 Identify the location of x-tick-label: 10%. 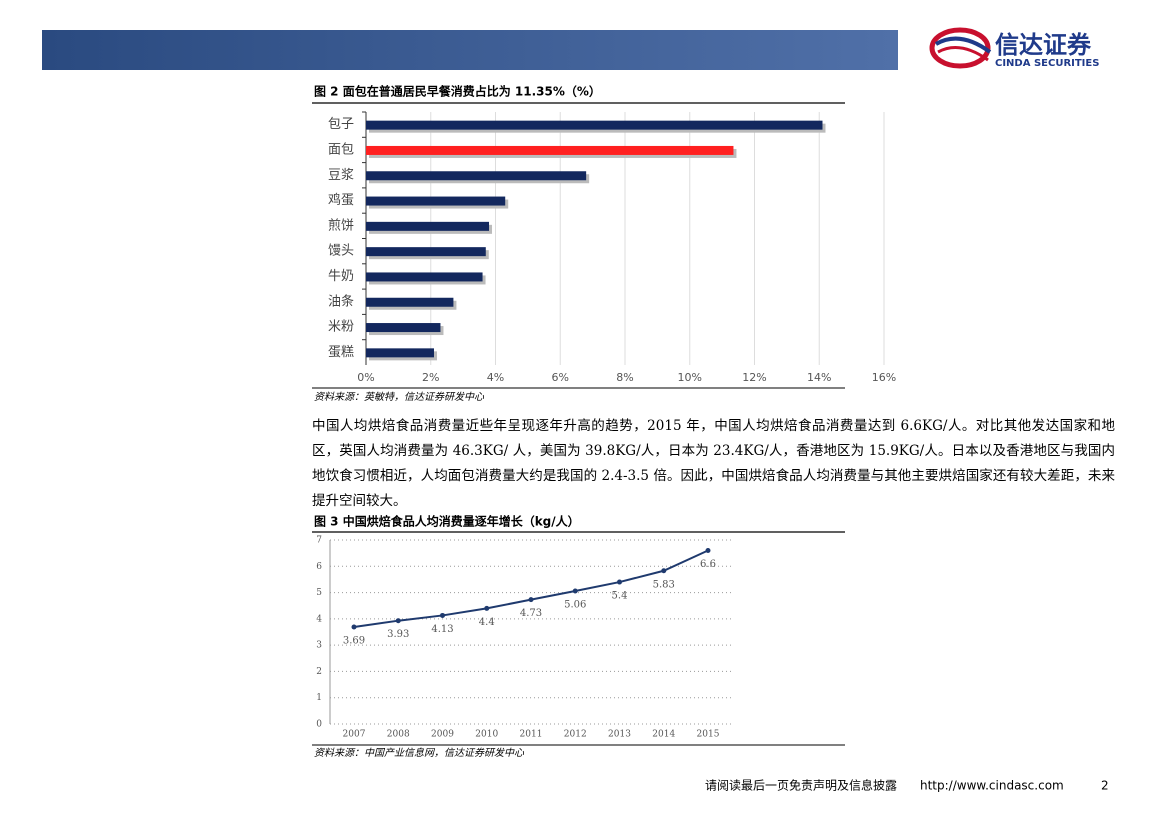
(690, 377).